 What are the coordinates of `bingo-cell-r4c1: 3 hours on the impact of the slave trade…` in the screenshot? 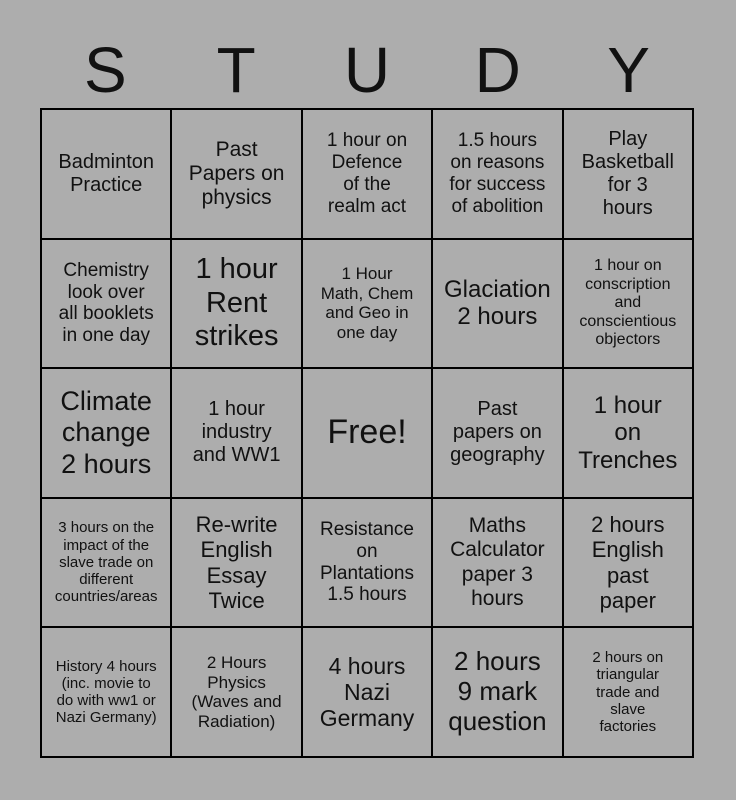 It's located at (106, 562).